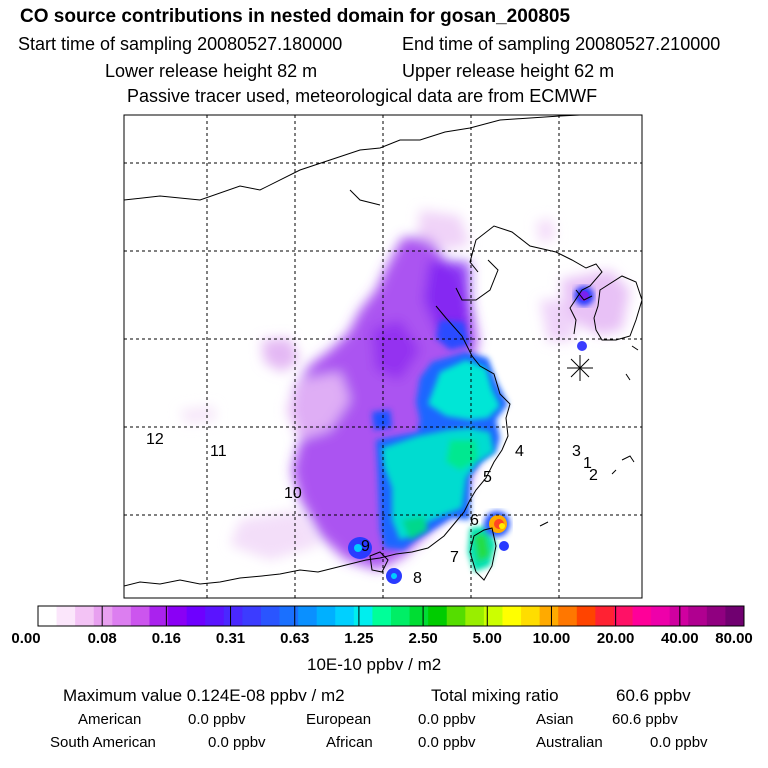 This screenshot has height=768, width=768. Describe the element at coordinates (230, 638) in the screenshot. I see `colorbar-tick-label: 0.31` at that location.